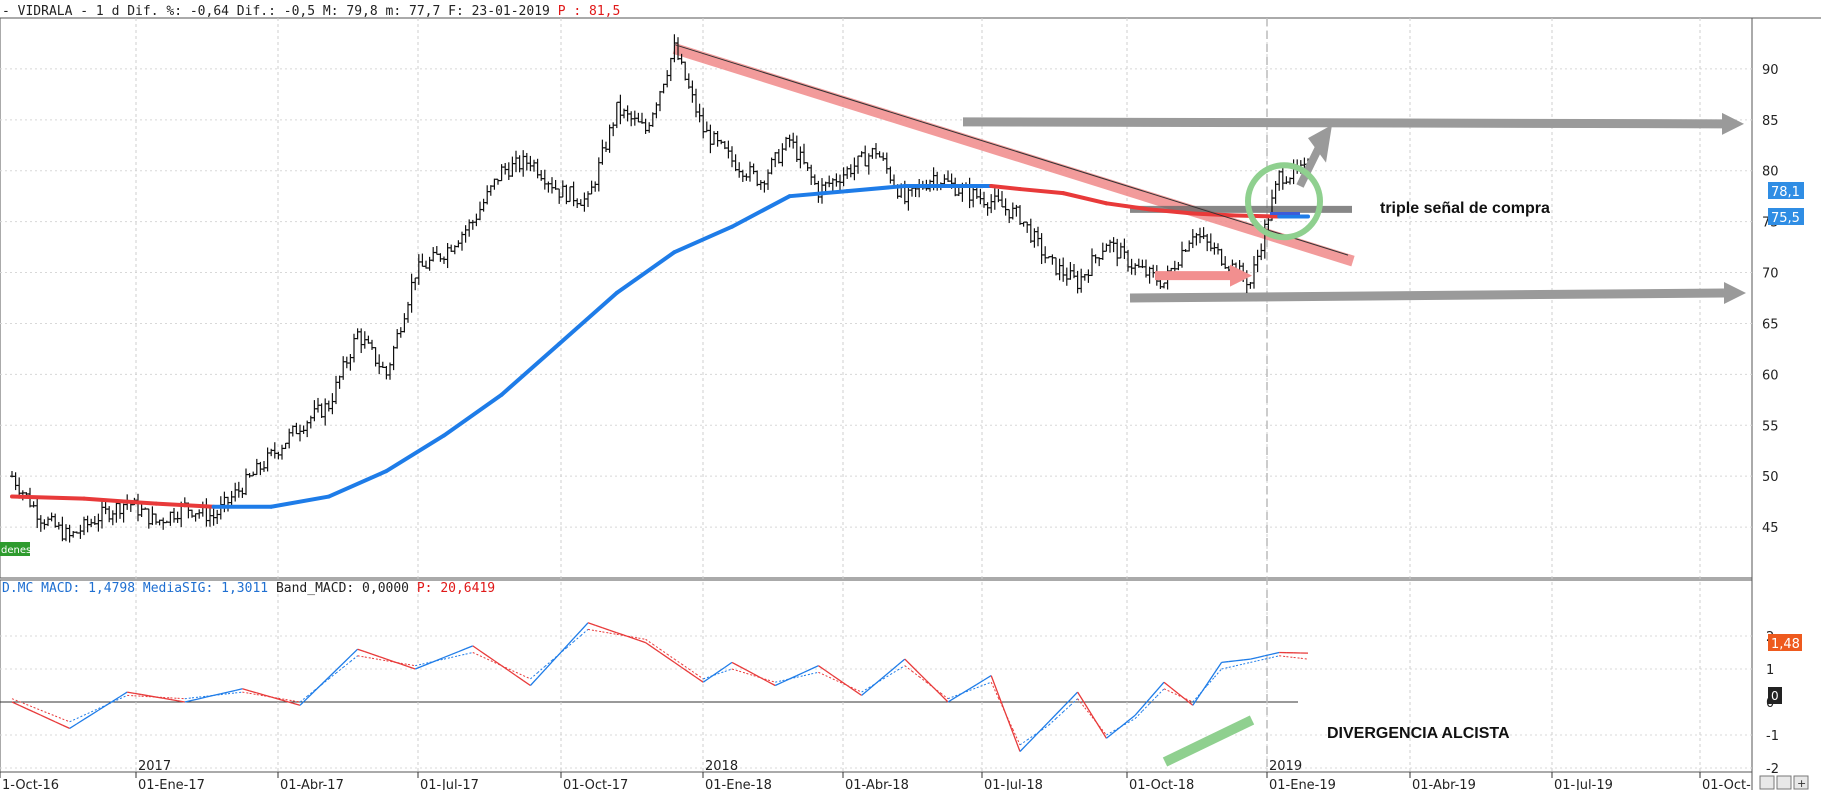 This screenshot has width=1821, height=790. What do you see at coordinates (342, 588) in the screenshot?
I see `macd-header-fields-black: Band_MACD: 0,0000` at bounding box center [342, 588].